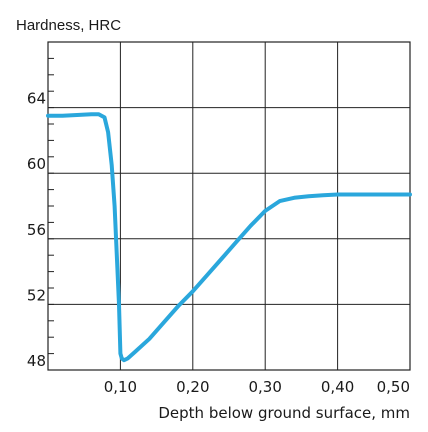 The width and height of the screenshot is (428, 432). Describe the element at coordinates (284, 413) in the screenshot. I see `x-axis-title: Depth below ground surface, mm` at that location.